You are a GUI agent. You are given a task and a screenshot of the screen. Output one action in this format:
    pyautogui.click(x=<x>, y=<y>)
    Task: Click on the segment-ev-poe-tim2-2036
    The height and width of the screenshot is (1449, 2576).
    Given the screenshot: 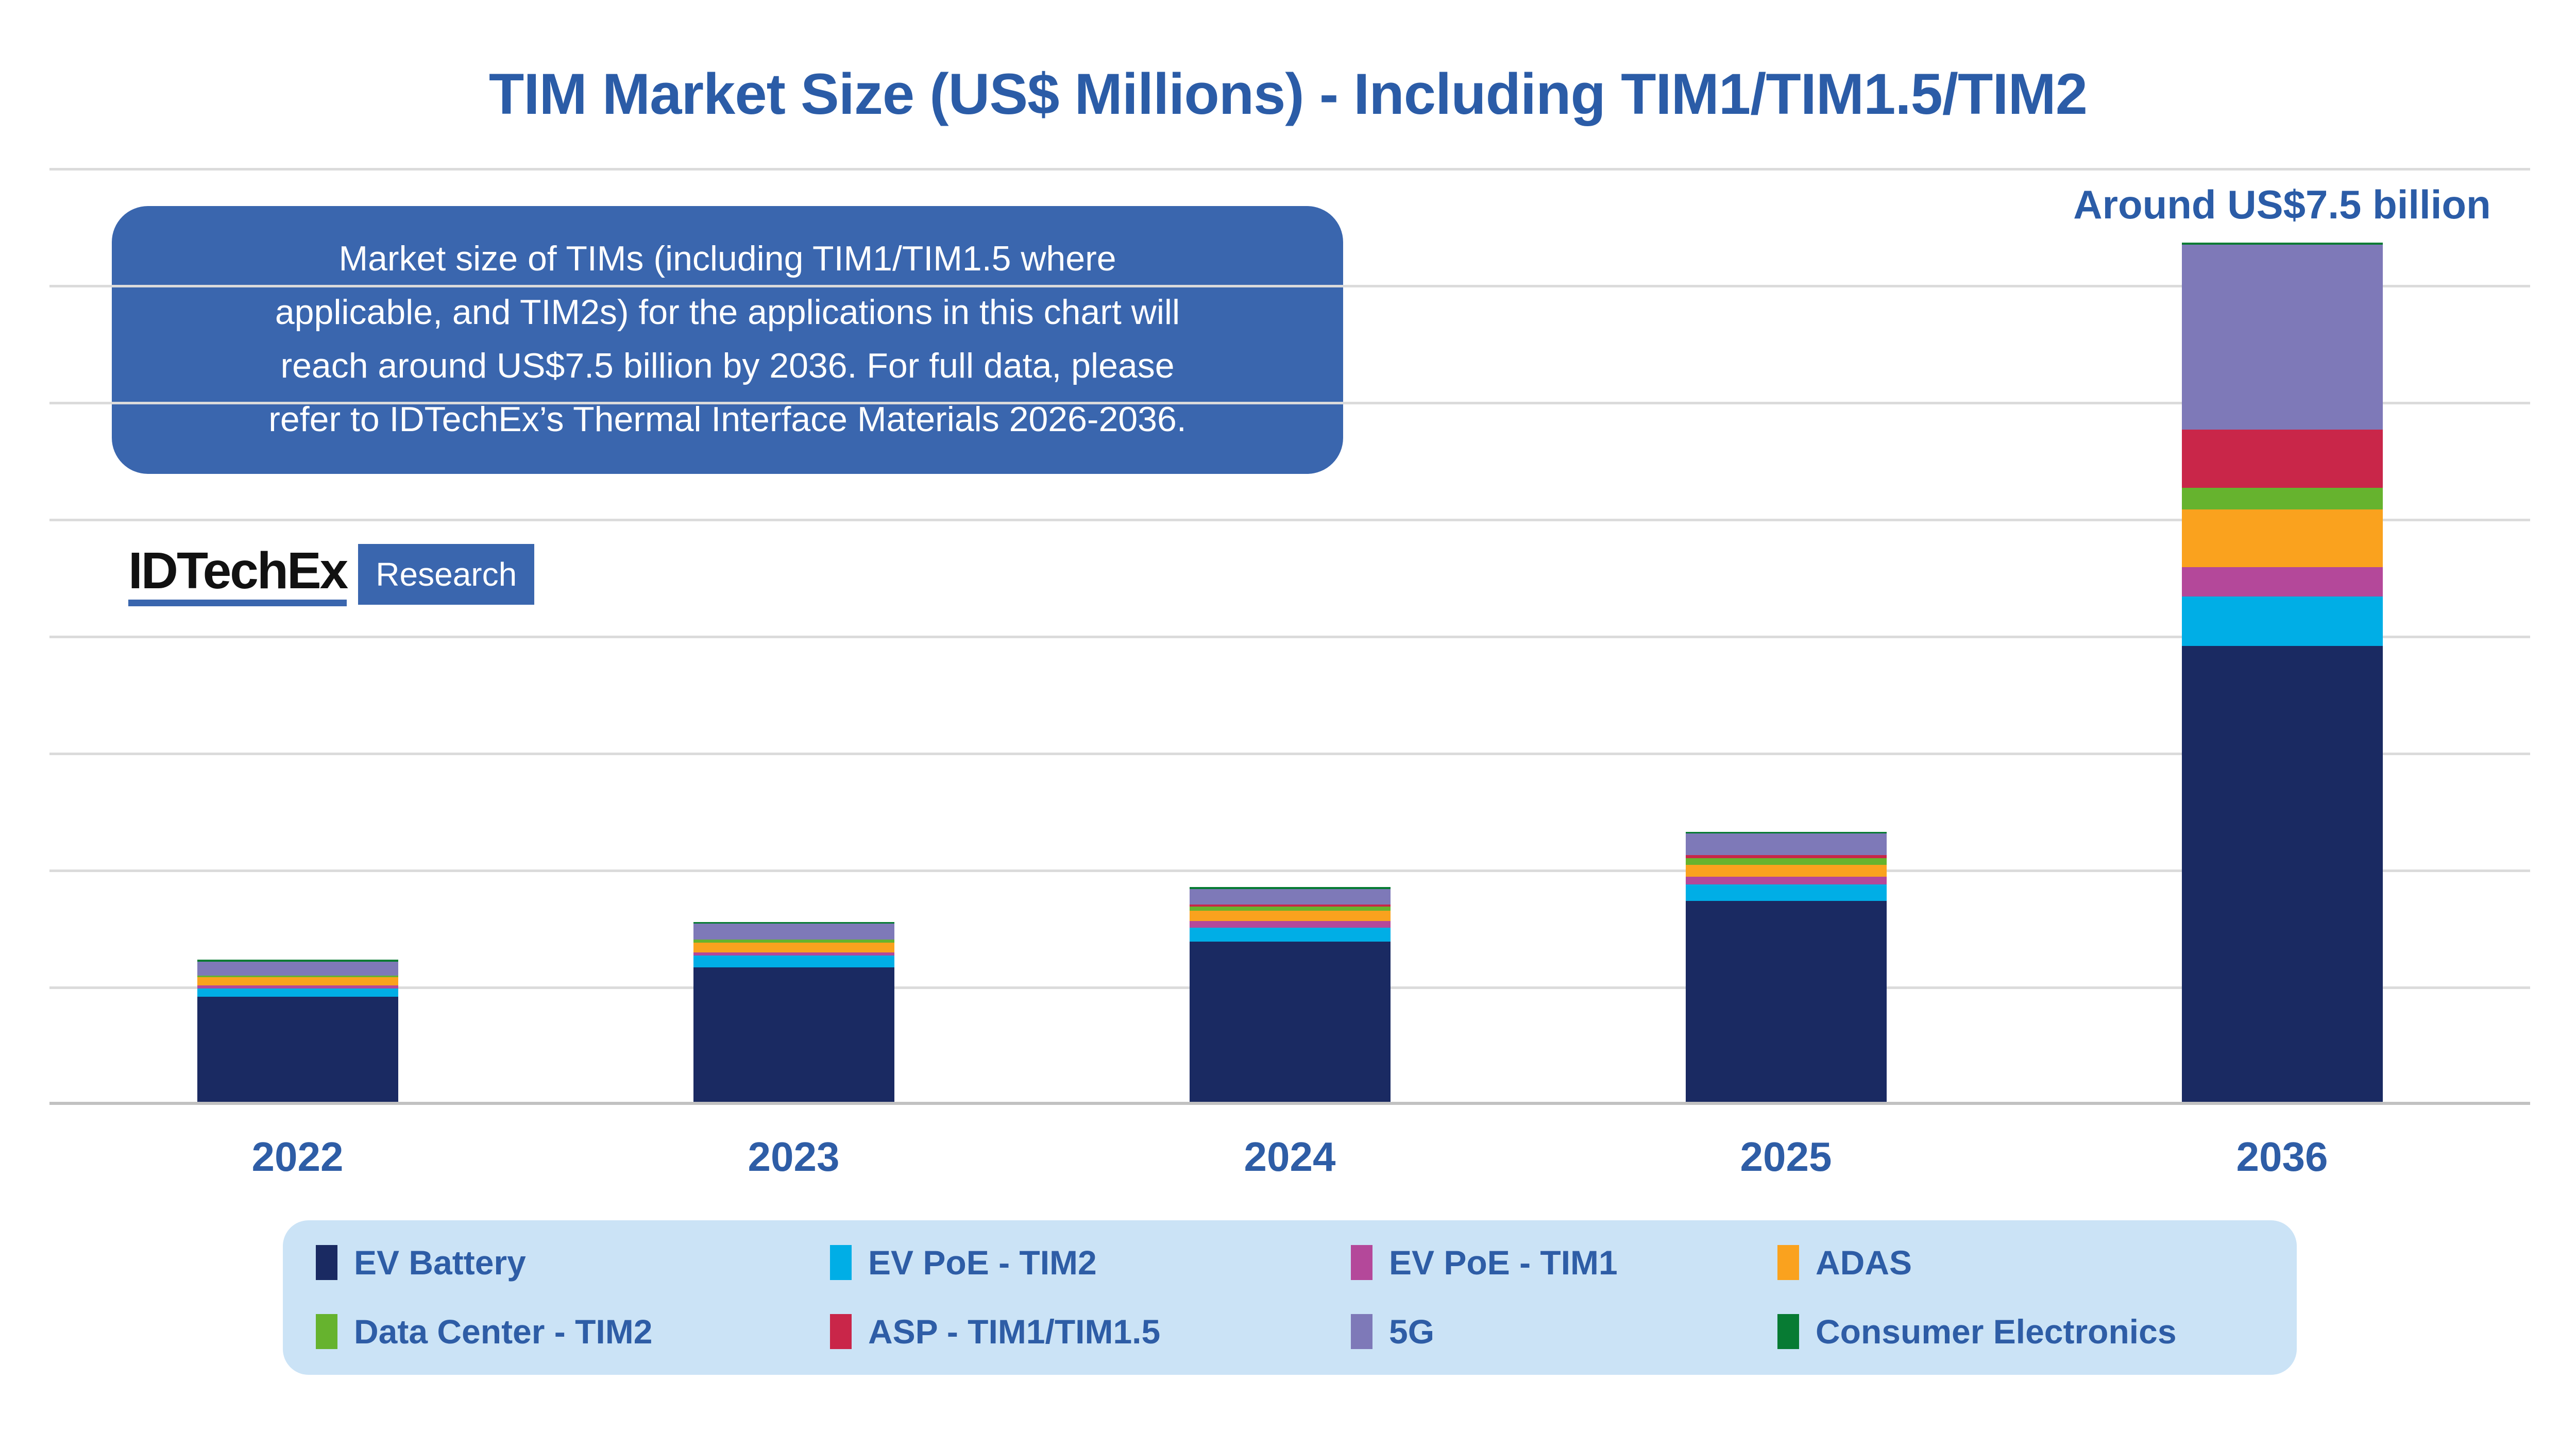 What is the action you would take?
    pyautogui.click(x=2282, y=621)
    